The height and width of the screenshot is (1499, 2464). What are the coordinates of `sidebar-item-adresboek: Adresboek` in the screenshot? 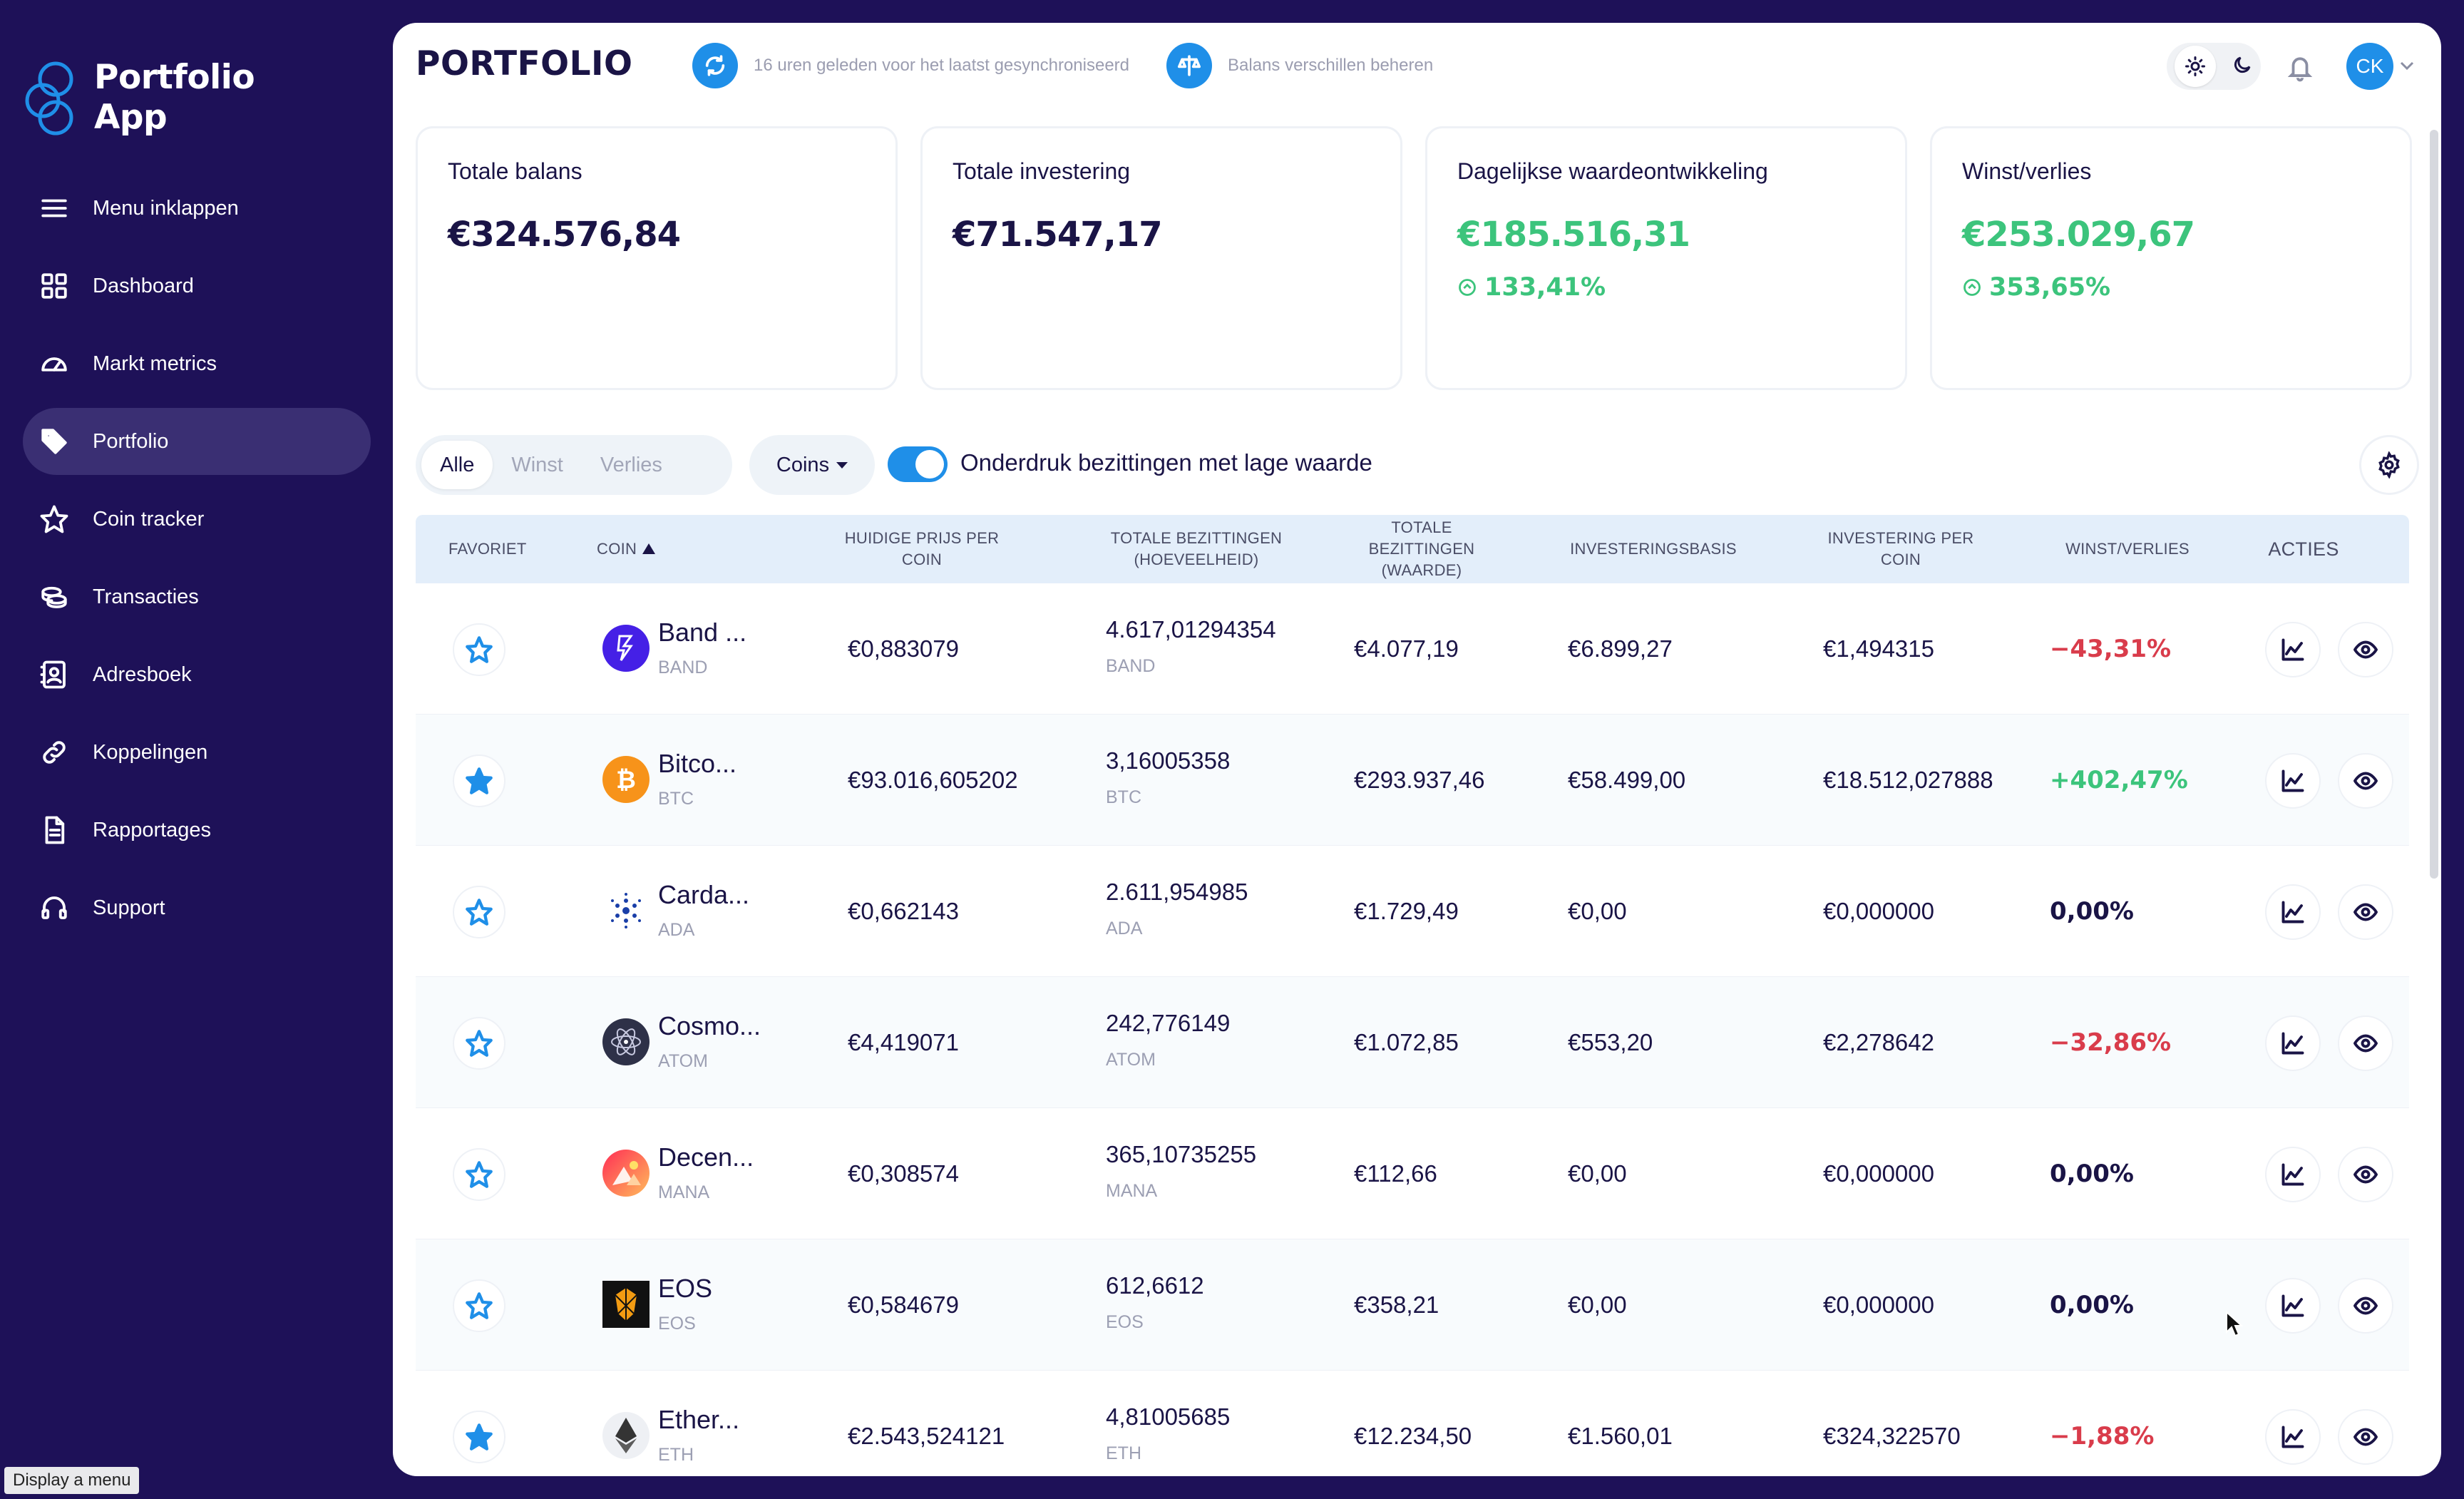 It's located at (197, 674).